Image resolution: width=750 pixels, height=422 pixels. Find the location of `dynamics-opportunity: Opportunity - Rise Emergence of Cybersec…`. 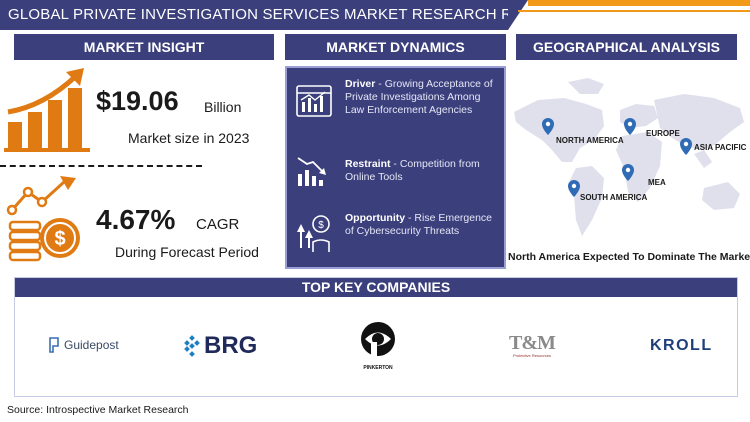

dynamics-opportunity: Opportunity - Rise Emergence of Cybersec… is located at coordinates (420, 225).